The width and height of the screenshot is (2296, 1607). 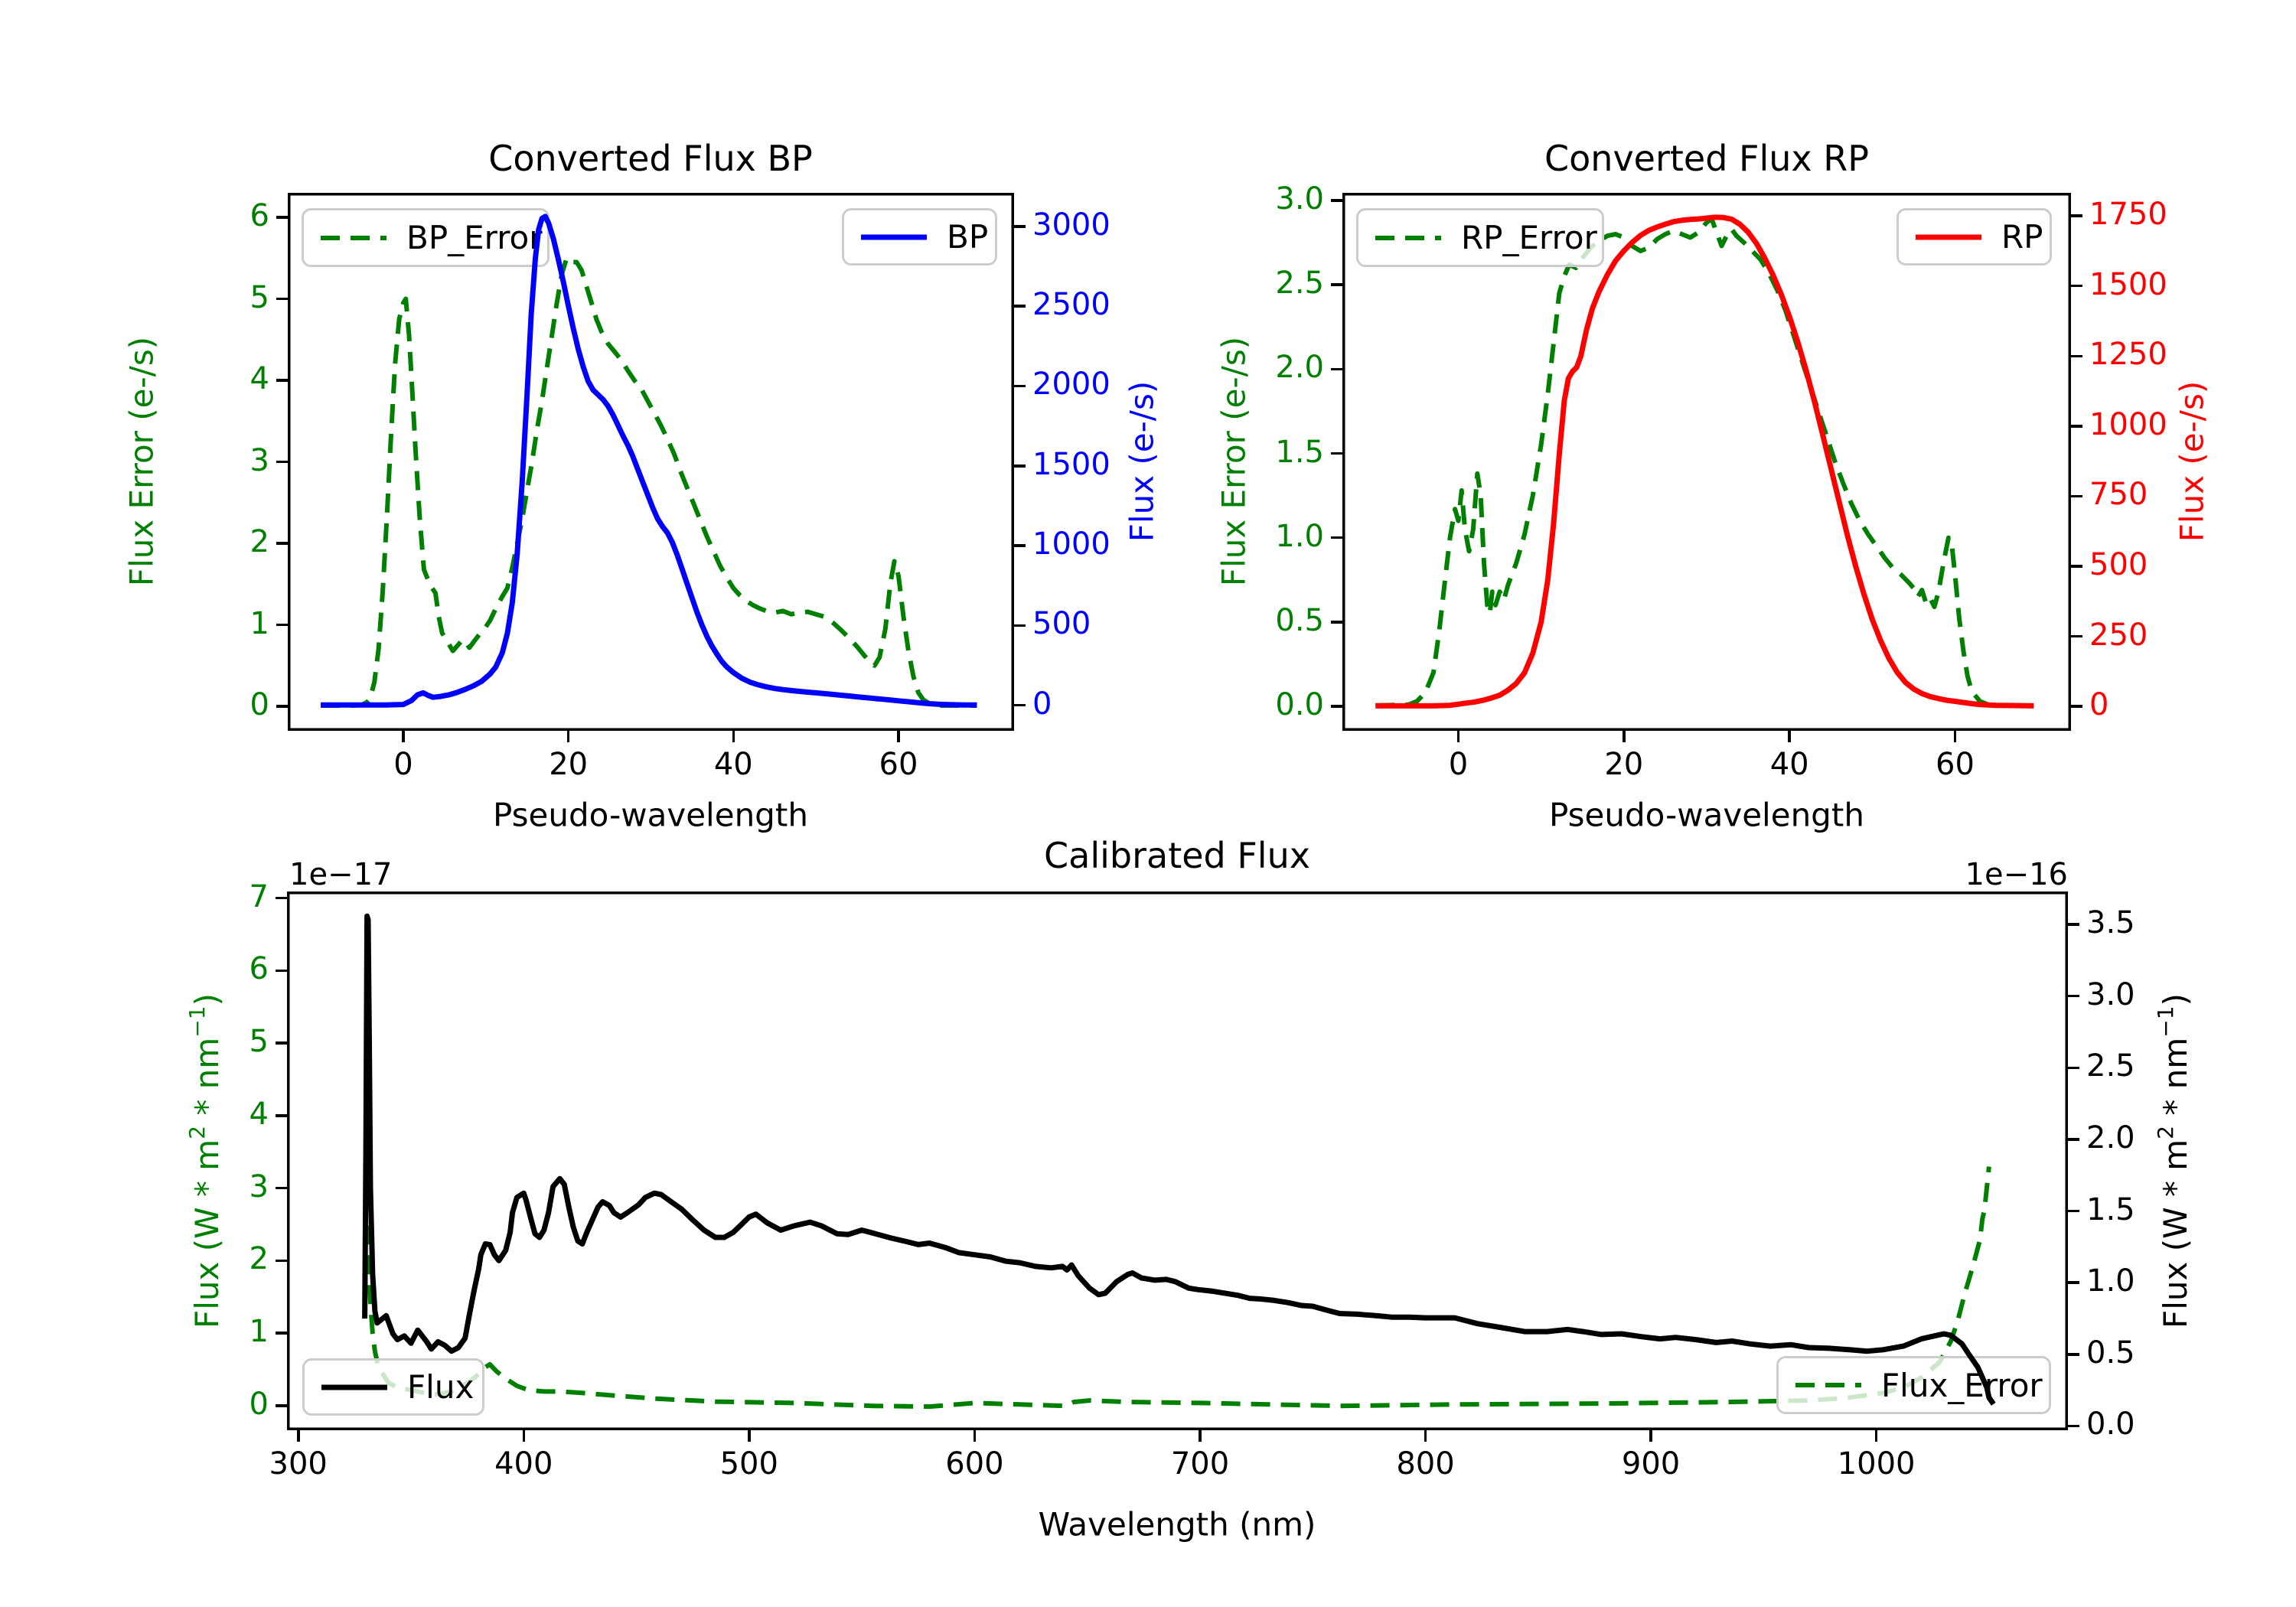 What do you see at coordinates (2110, 1281) in the screenshot?
I see `y-tick-label: 1.0` at bounding box center [2110, 1281].